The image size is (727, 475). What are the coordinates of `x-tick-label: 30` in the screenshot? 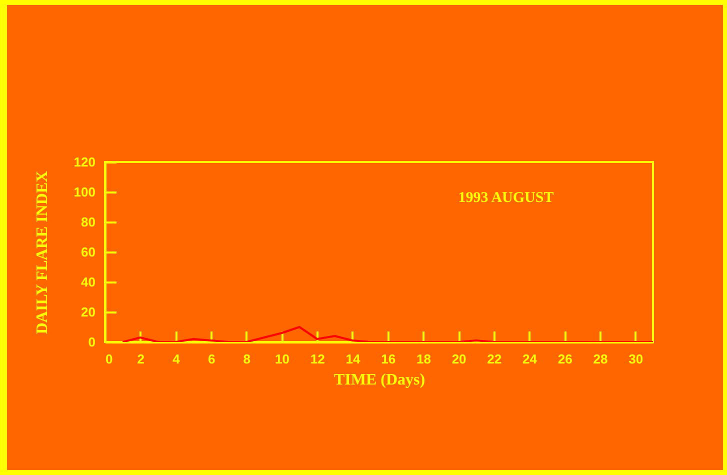 It's located at (636, 359).